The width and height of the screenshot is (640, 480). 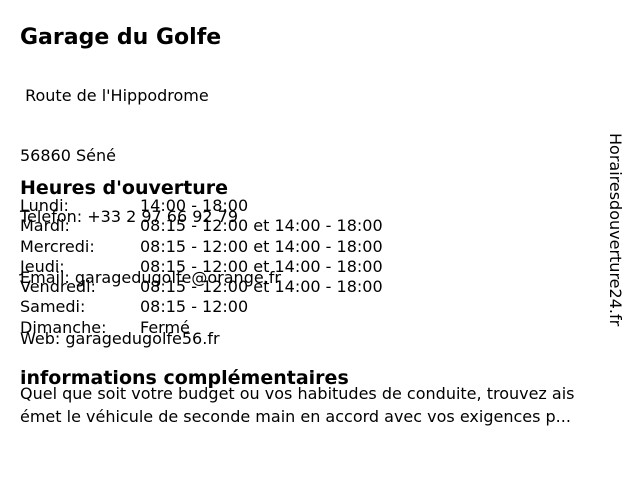 I want to click on day-label: Dimanche:, so click(x=63, y=327).